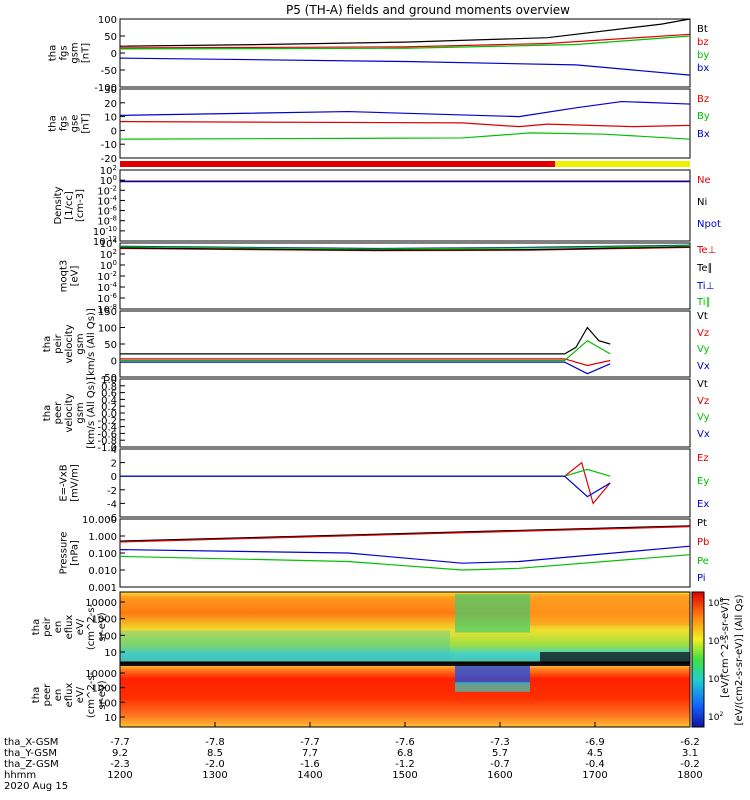 The height and width of the screenshot is (800, 750). Describe the element at coordinates (500, 753) in the screenshot. I see `ephem-value: 5.7` at that location.